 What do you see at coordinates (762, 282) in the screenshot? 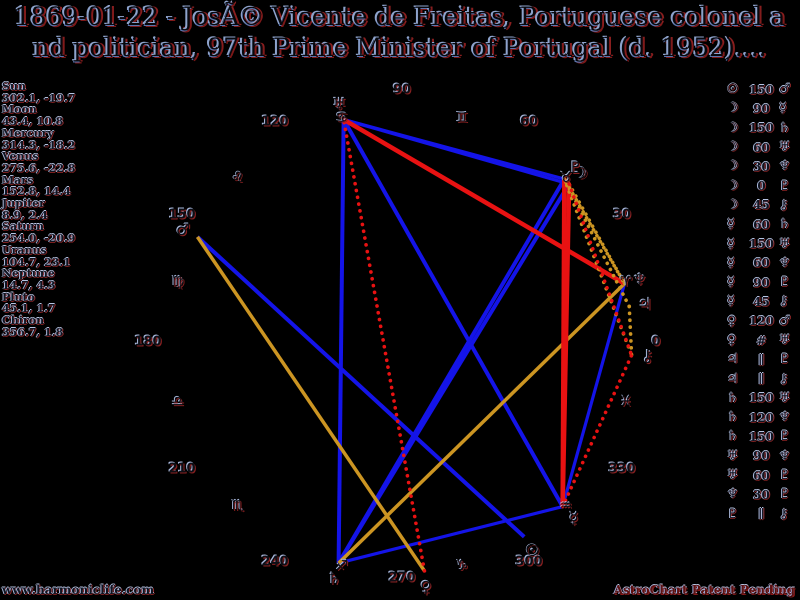
I see `aspect-row: ☿ 90 ♇` at bounding box center [762, 282].